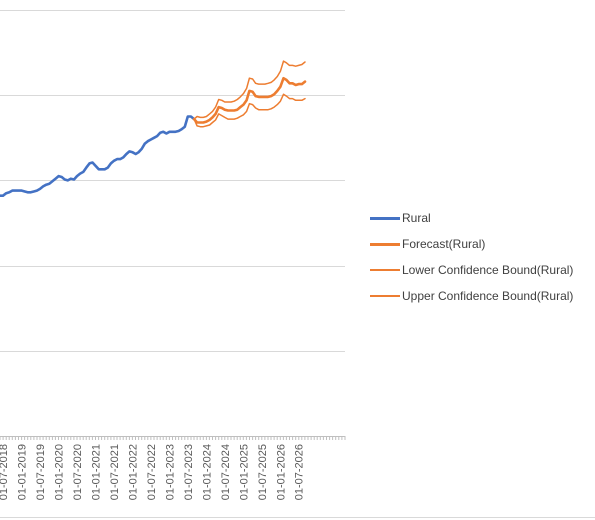  What do you see at coordinates (281, 472) in the screenshot?
I see `x-tick-label: 01-01-2026` at bounding box center [281, 472].